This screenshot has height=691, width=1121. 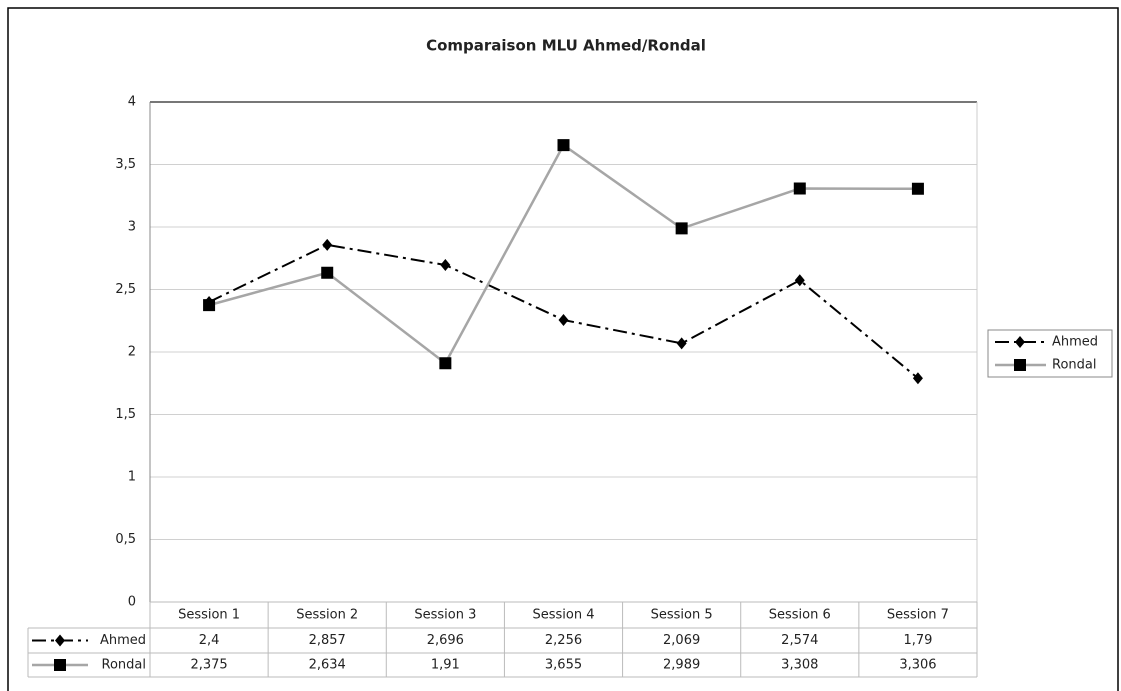 What do you see at coordinates (682, 615) in the screenshot?
I see `x-tick-label: Session 5` at bounding box center [682, 615].